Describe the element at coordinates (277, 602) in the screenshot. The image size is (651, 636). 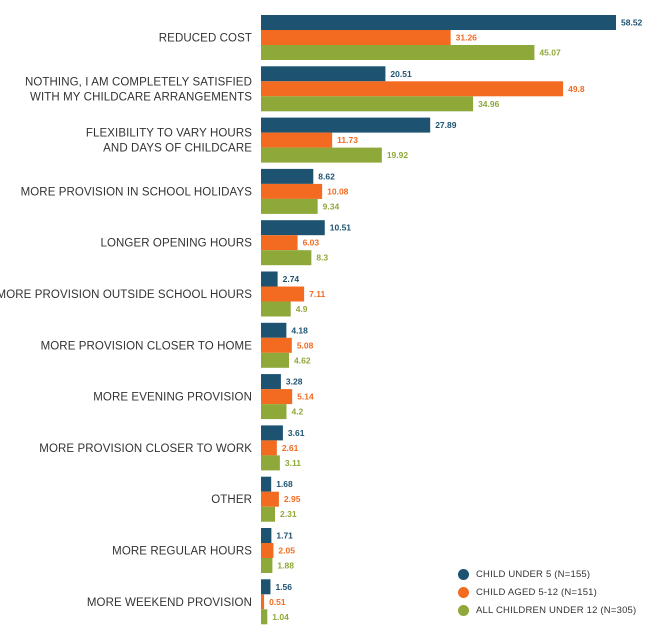
I see `data-label: 0.51` at that location.